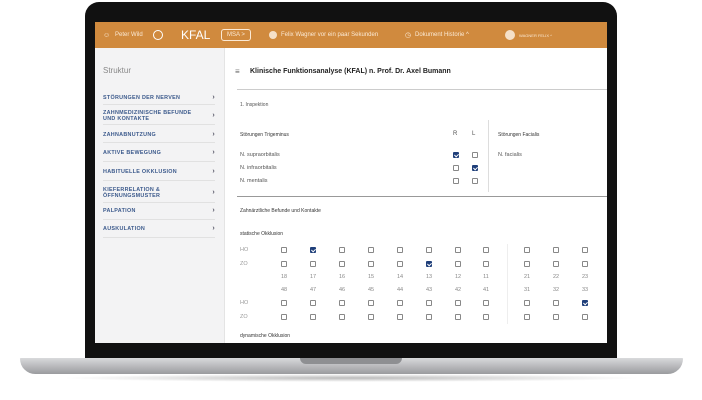  What do you see at coordinates (371, 277) in the screenshot?
I see `tooth-number: 15` at bounding box center [371, 277].